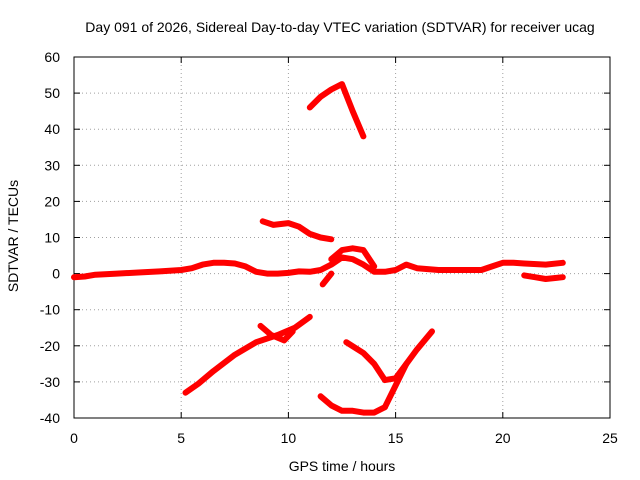  Describe the element at coordinates (318, 267) in the screenshot. I see `series-main-trace` at that location.